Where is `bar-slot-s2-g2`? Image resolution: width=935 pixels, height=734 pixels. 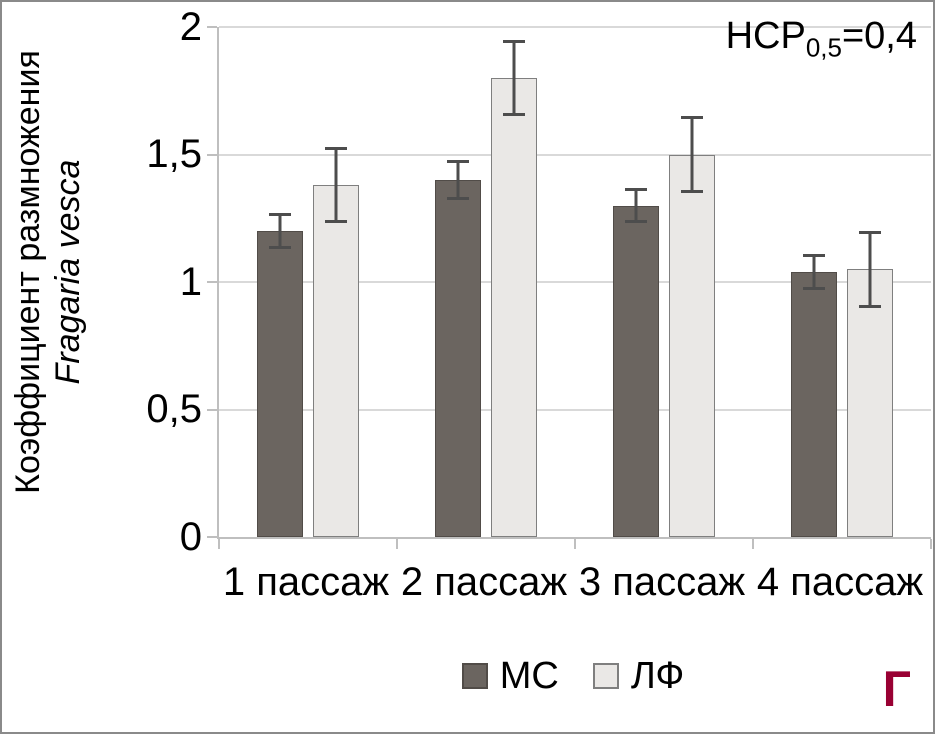
bar-slot-s2-g2 is located at coordinates (514, 282).